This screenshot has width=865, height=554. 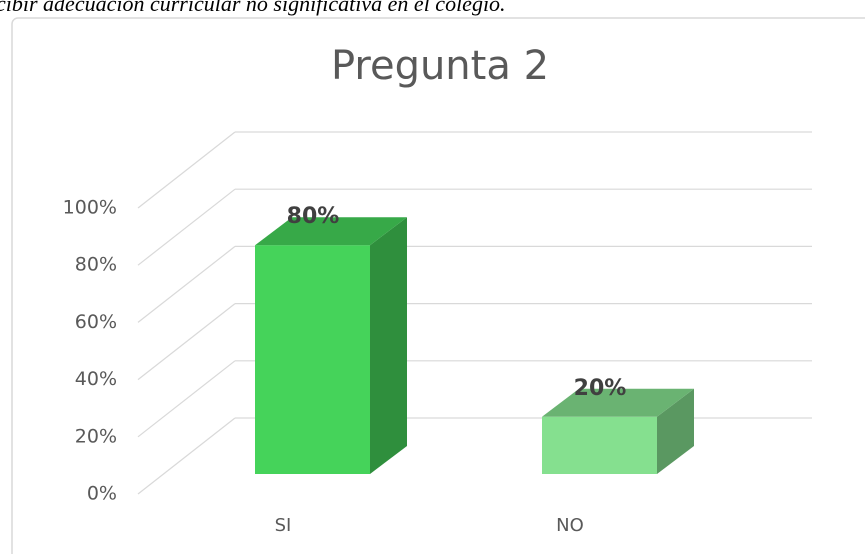 What do you see at coordinates (440, 66) in the screenshot?
I see `chart-title: Pregunta 2` at bounding box center [440, 66].